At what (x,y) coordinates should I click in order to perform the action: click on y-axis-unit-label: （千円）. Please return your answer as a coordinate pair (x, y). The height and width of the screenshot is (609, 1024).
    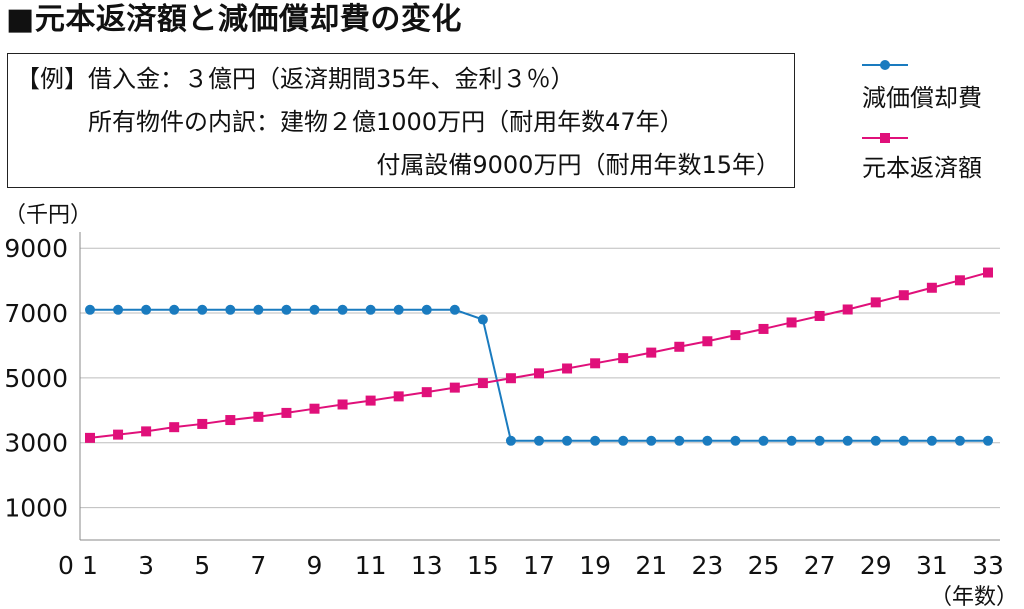
    Looking at the image, I should click on (48, 215).